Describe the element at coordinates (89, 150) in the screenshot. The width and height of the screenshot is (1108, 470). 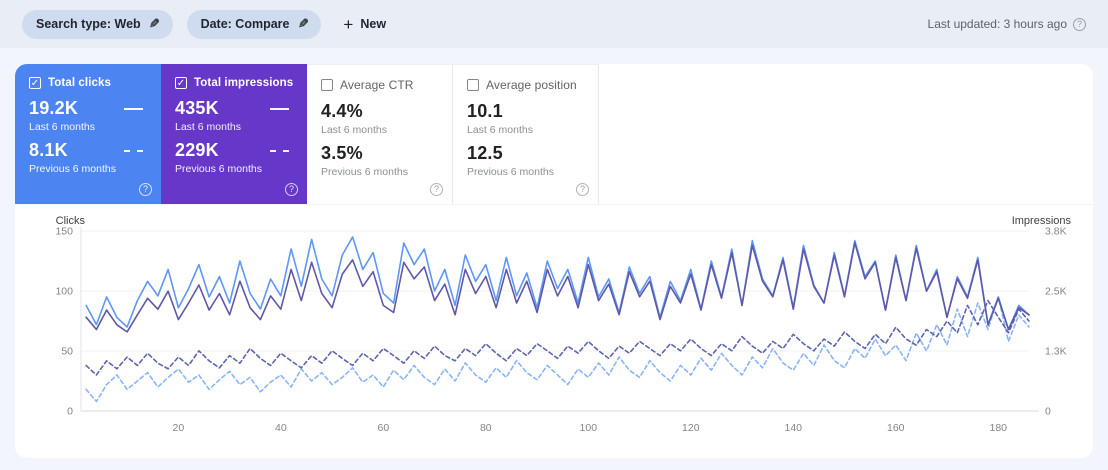
I see `previous-value-row: 8.1K` at that location.